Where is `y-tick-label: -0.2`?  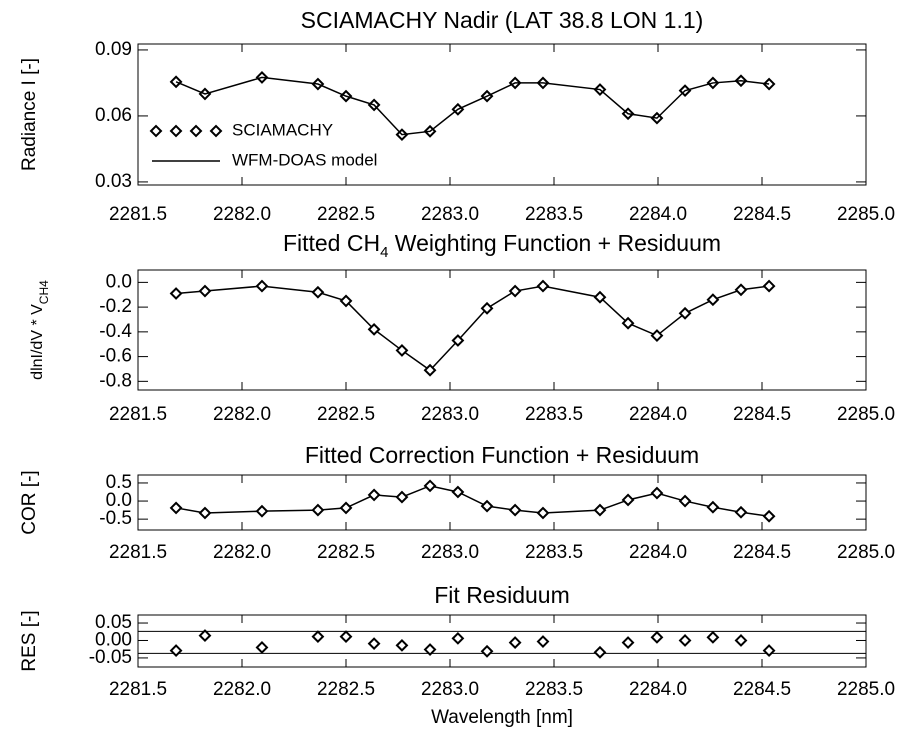
y-tick-label: -0.2 is located at coordinates (115, 306).